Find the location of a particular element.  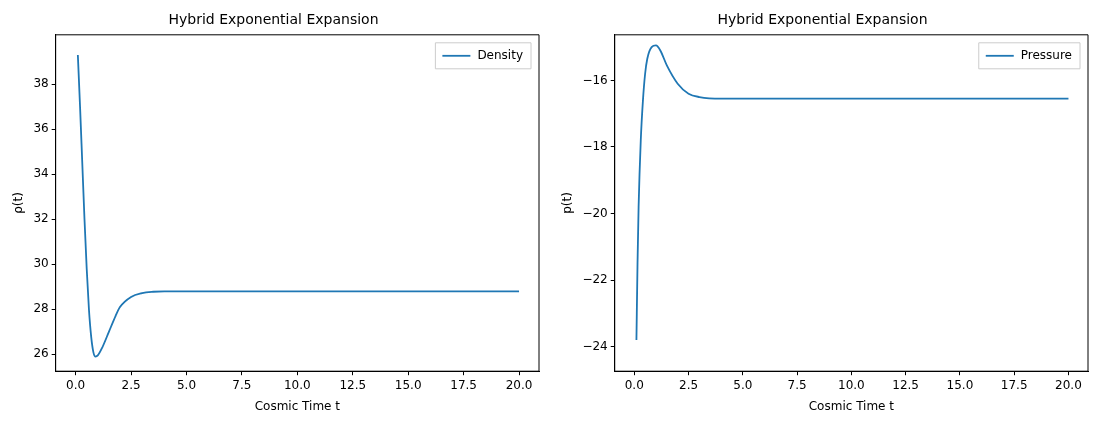

y-tick-label: −16 is located at coordinates (595, 79).